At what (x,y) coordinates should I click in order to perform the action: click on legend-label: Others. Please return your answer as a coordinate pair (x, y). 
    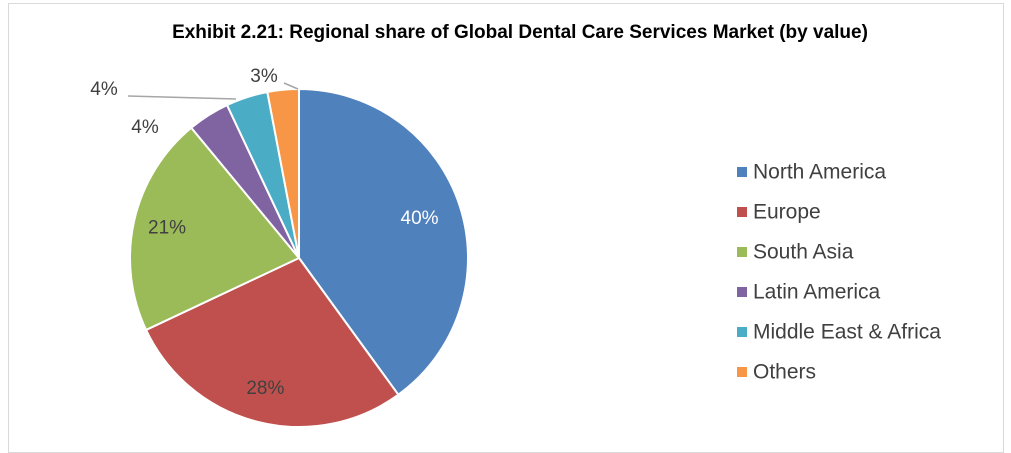
    Looking at the image, I should click on (784, 372).